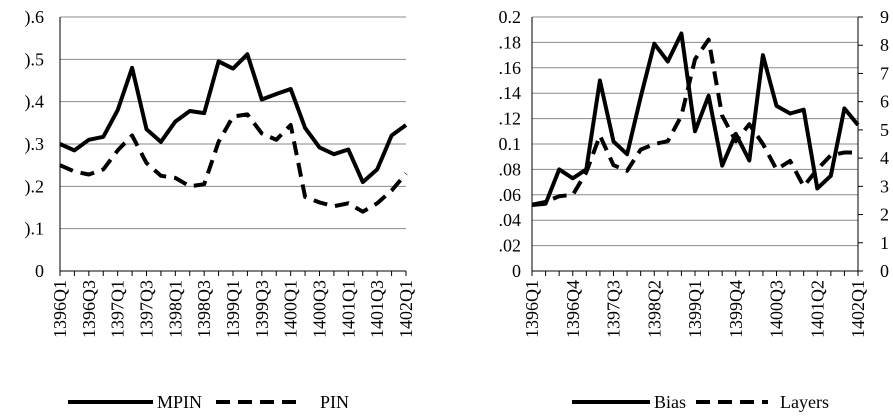 This screenshot has width=893, height=417. What do you see at coordinates (35, 102) in the screenshot?
I see `y-tick-label: ).4` at bounding box center [35, 102].